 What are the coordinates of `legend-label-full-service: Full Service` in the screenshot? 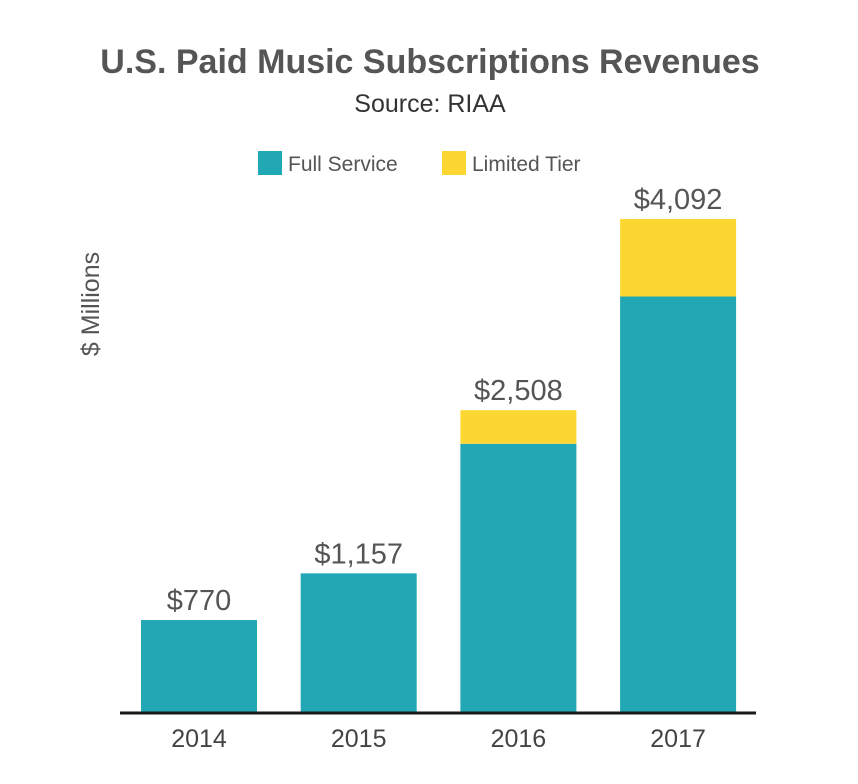 It's located at (343, 164).